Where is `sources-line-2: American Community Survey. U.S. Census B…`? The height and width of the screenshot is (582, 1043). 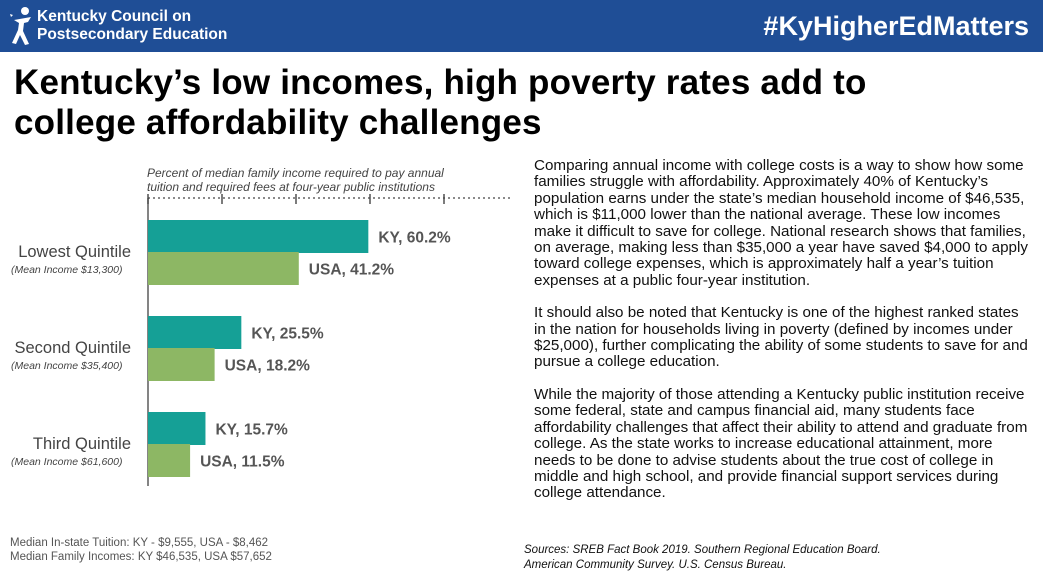
sources-line-2: American Community Survey. U.S. Census B… is located at coordinates (655, 565).